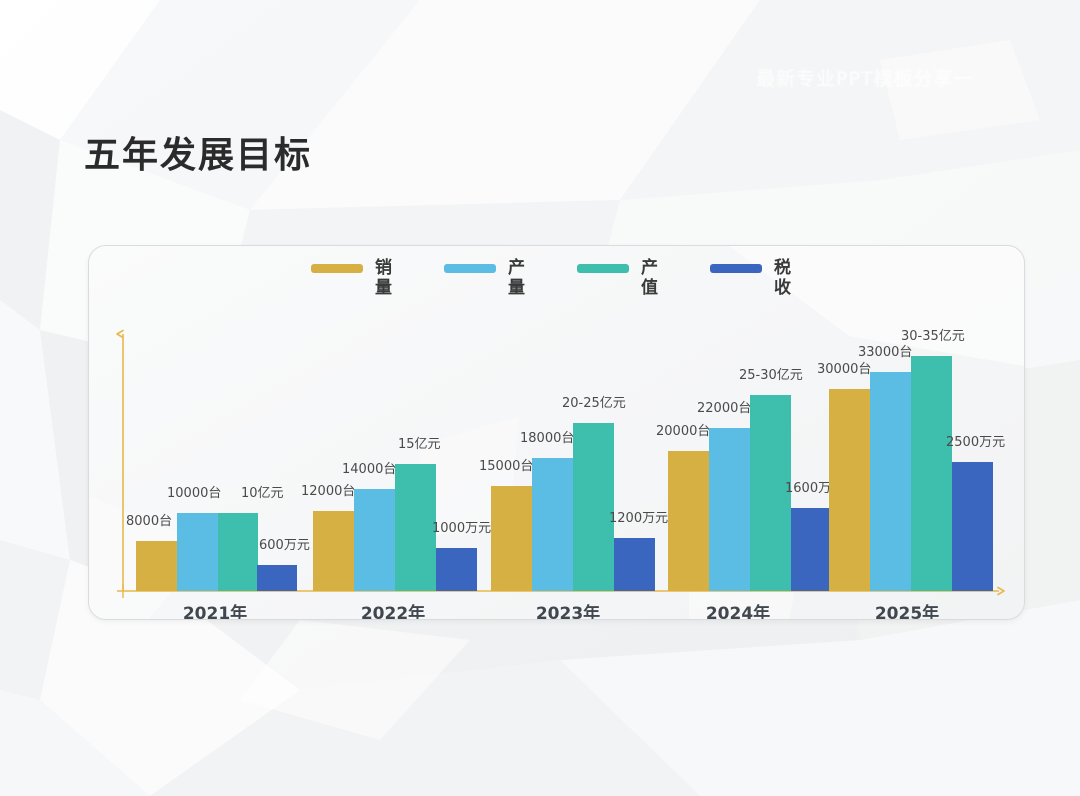 The width and height of the screenshot is (1080, 796). What do you see at coordinates (593, 507) in the screenshot?
I see `bar-2023-value` at bounding box center [593, 507].